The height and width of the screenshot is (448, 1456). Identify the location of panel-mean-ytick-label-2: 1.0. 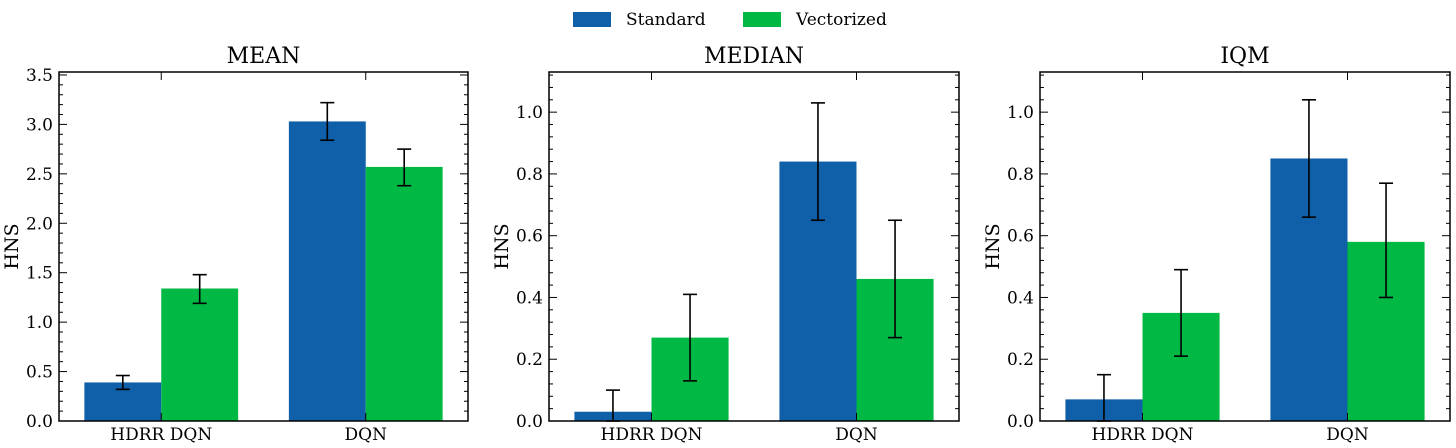
(39, 323).